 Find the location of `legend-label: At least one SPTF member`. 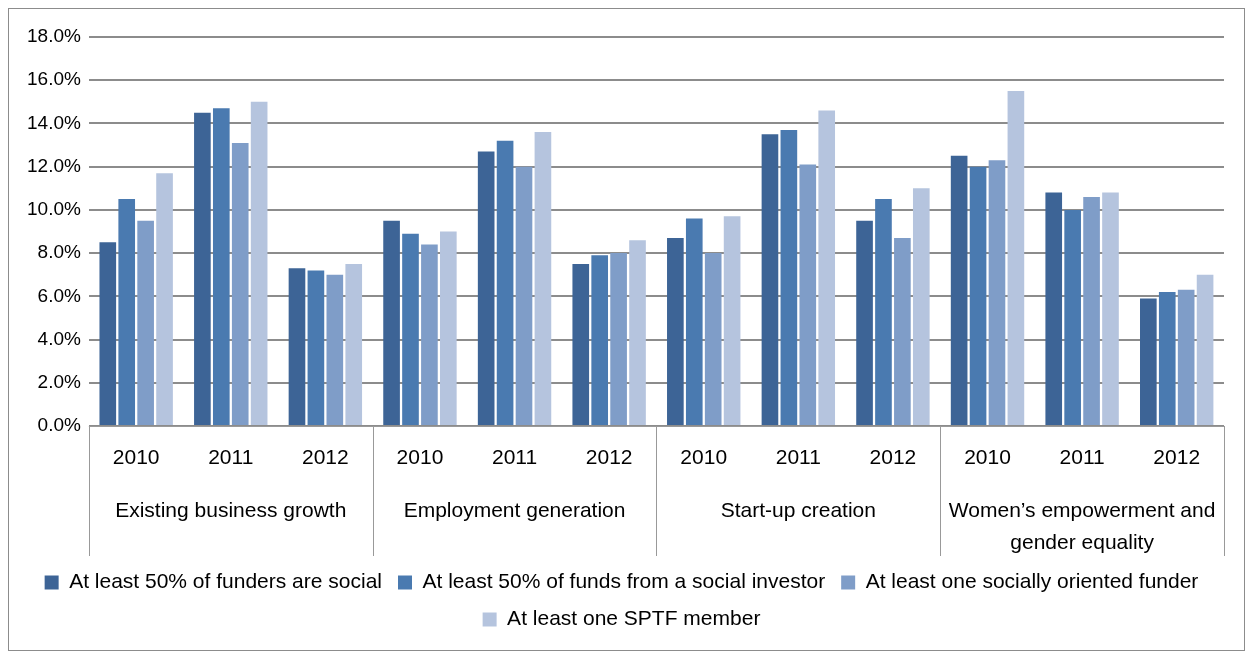

legend-label: At least one SPTF member is located at coordinates (634, 618).